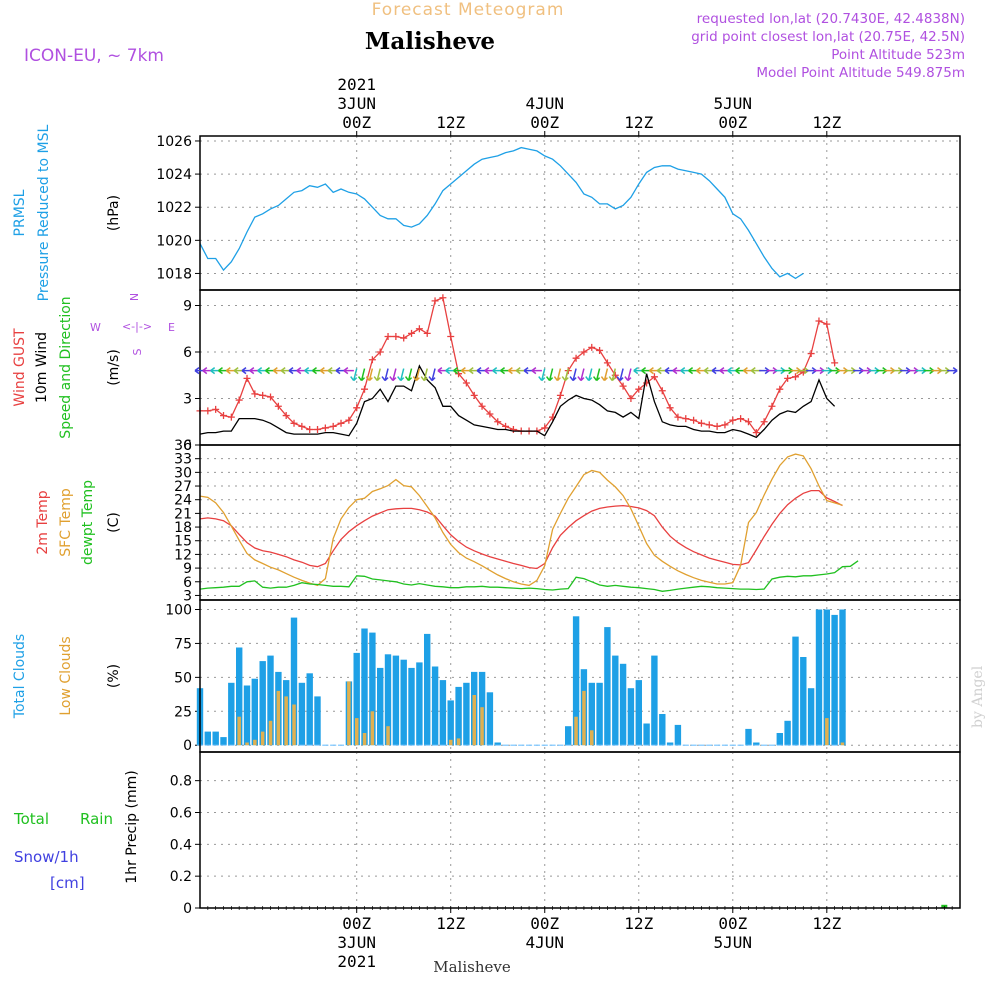 Image resolution: width=1000 pixels, height=1000 pixels. Describe the element at coordinates (356, 103) in the screenshot. I see `time-label-top: 3JUN` at that location.